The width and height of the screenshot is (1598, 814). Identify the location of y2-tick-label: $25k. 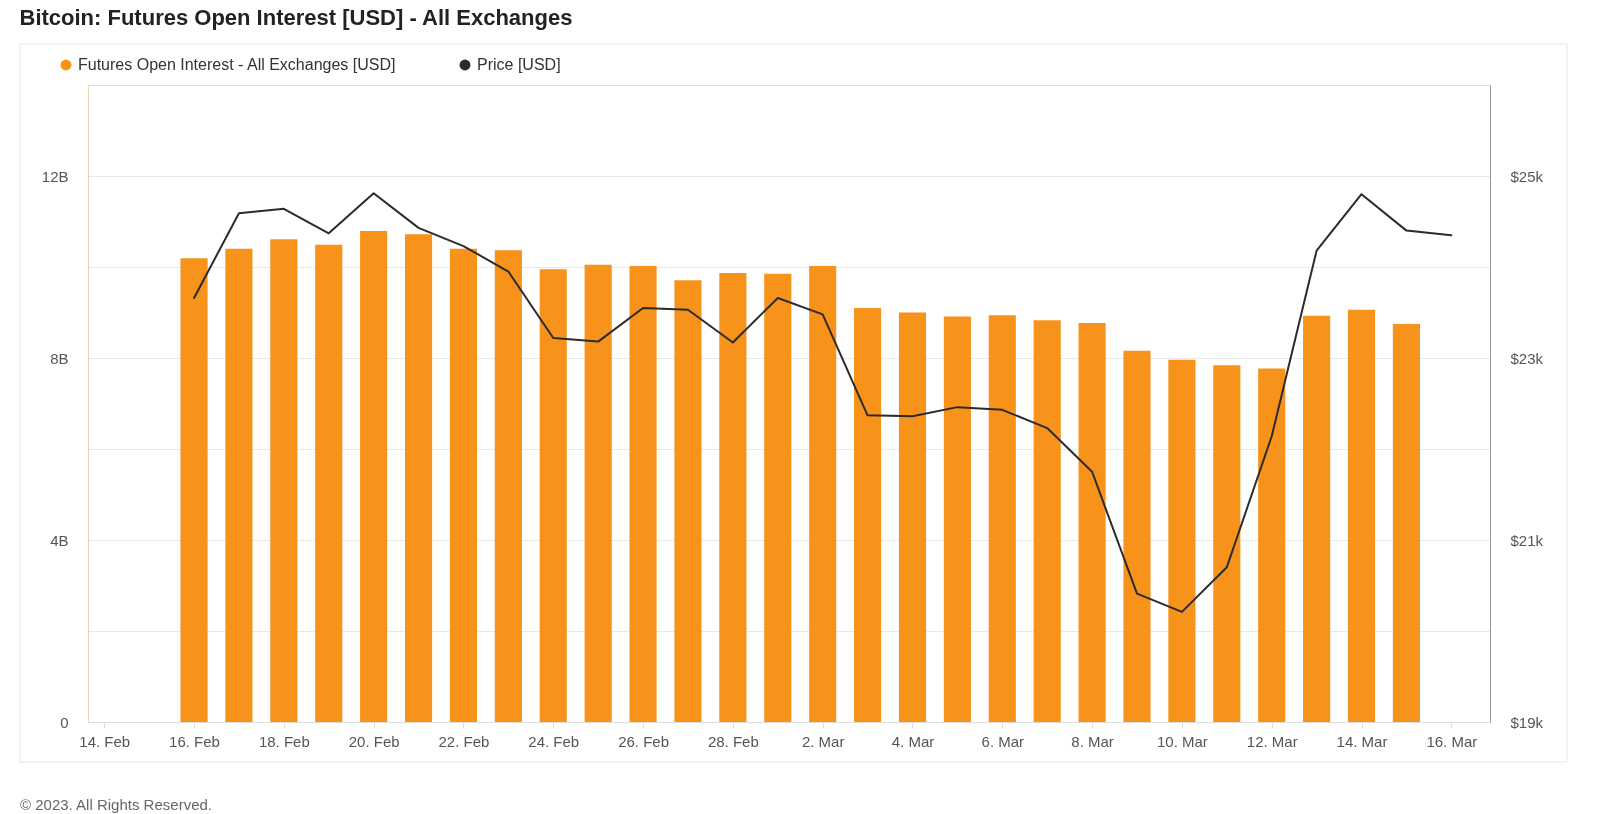
(1527, 176).